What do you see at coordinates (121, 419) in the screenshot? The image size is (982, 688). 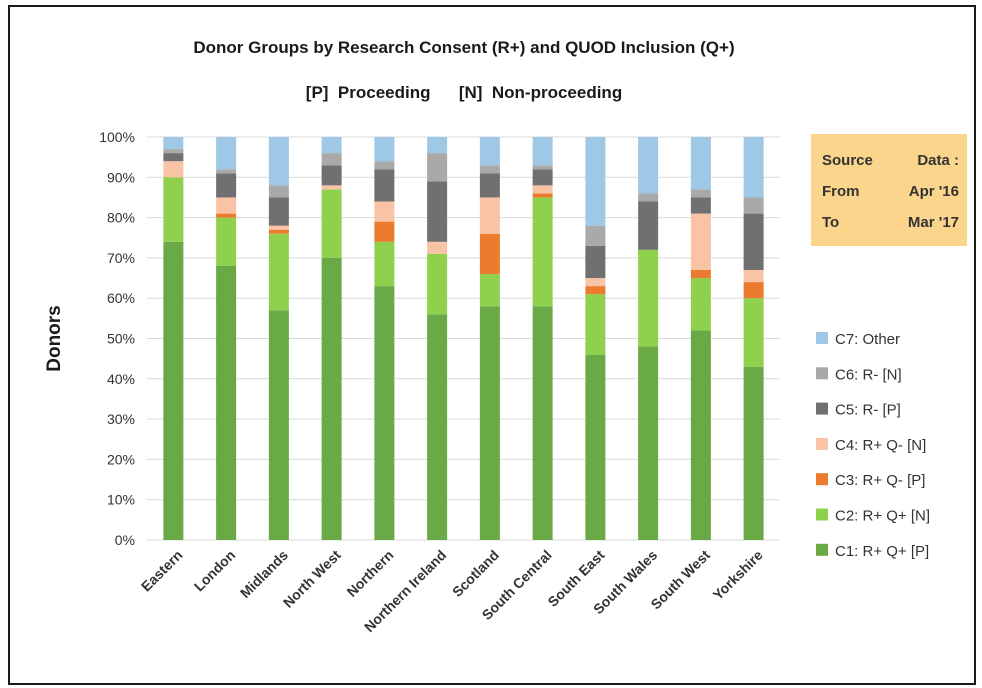 I see `y-tick-label: 30%` at bounding box center [121, 419].